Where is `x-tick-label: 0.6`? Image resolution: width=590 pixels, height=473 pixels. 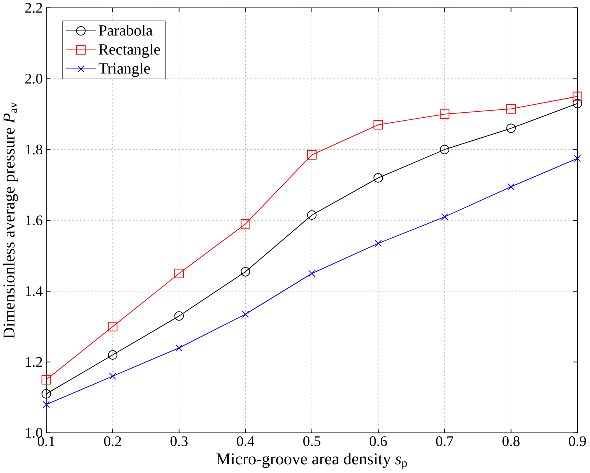 x-tick-label: 0.6 is located at coordinates (379, 441).